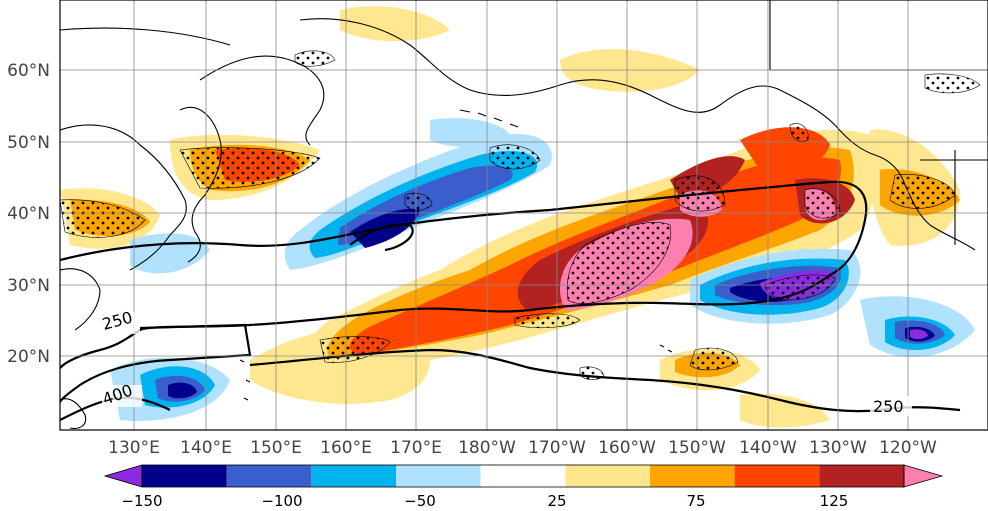 This screenshot has height=511, width=988. I want to click on colorbar-extend-min, so click(123, 476).